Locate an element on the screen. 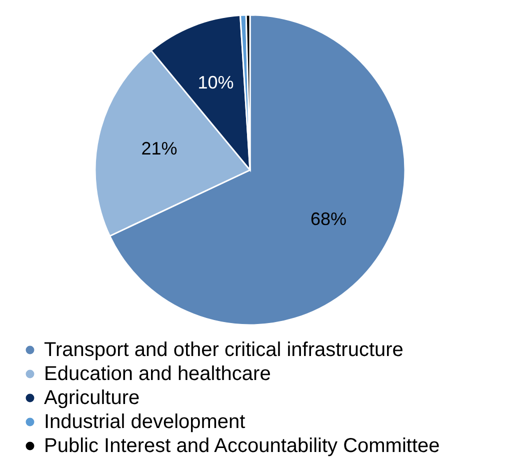  legend-label: Public Interest and Accountability Committee is located at coordinates (242, 446).